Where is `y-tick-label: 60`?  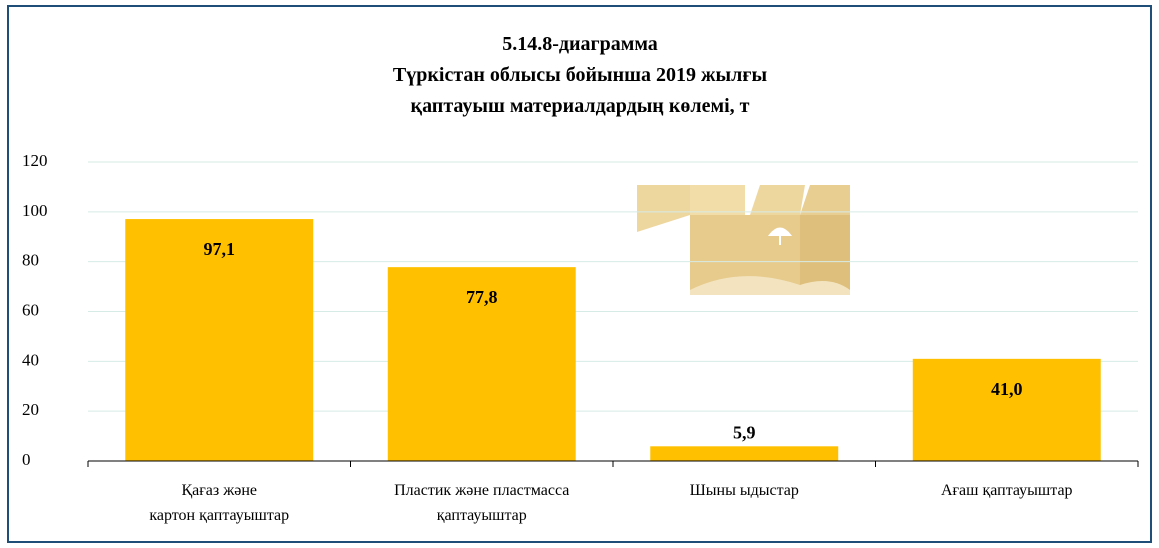
y-tick-label: 60 is located at coordinates (30, 309).